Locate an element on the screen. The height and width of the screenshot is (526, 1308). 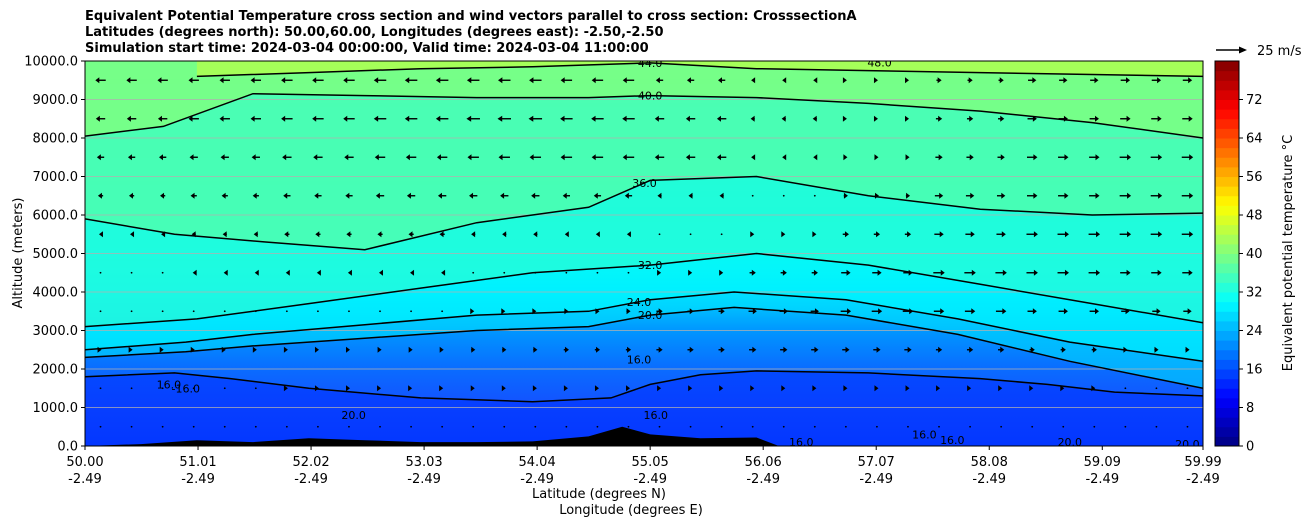
y-tick-label: 8000.0 is located at coordinates (56, 139).